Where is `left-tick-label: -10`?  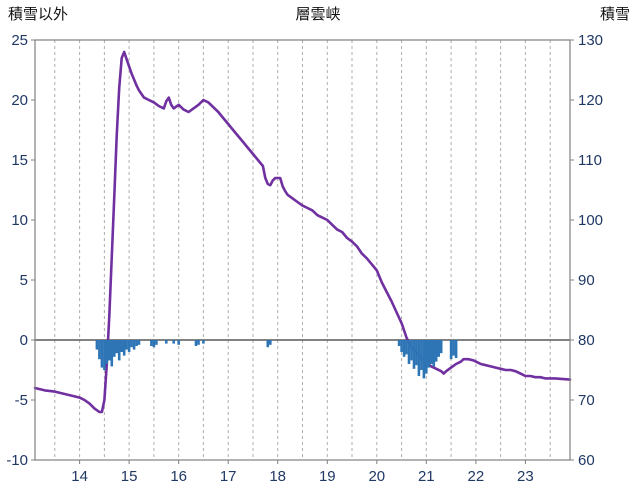 left-tick-label: -10 is located at coordinates (17, 460).